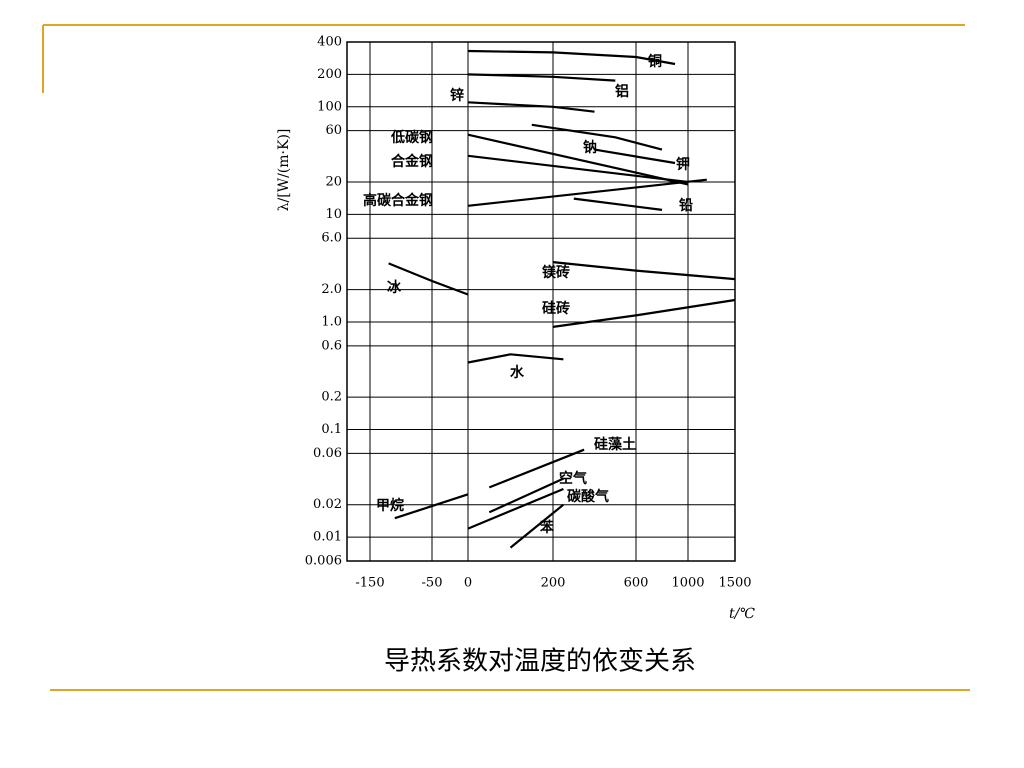 This screenshot has width=1024, height=768. I want to click on y-axis-label: λ/[W/(m·K)], so click(284, 170).